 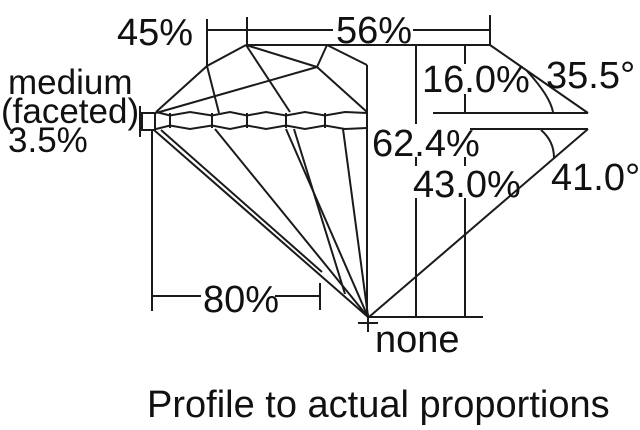 I want to click on upper-girdle-facet-edge, so click(x=236, y=90).